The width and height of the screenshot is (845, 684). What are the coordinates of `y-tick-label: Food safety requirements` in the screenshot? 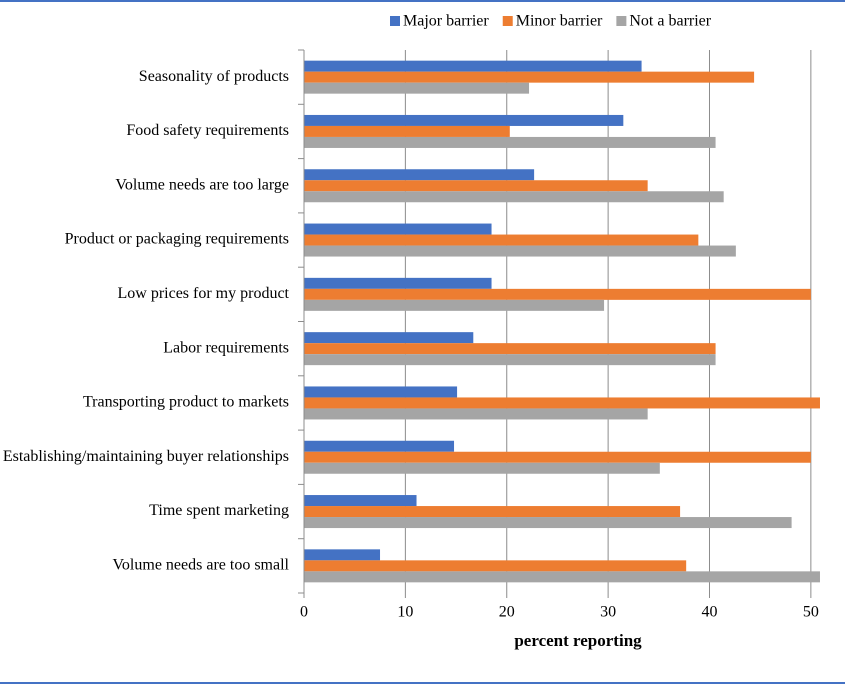 It's located at (207, 130).